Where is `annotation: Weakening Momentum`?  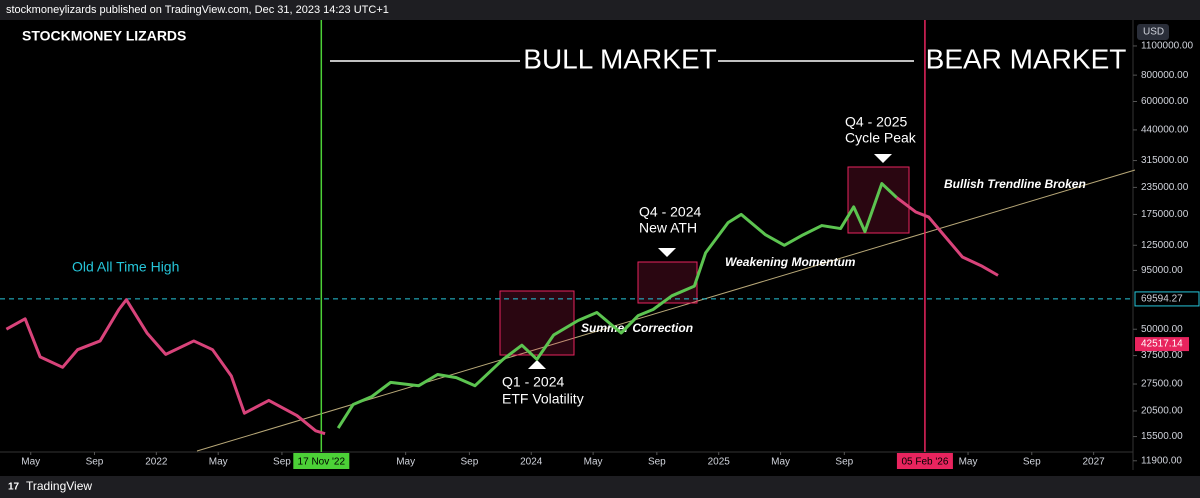
annotation: Weakening Momentum is located at coordinates (790, 262).